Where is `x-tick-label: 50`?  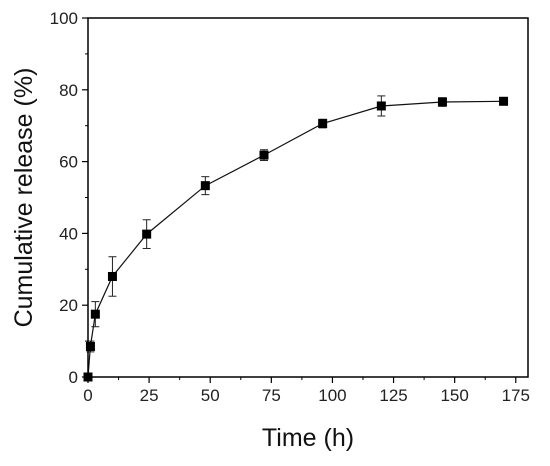 x-tick-label: 50 is located at coordinates (210, 395).